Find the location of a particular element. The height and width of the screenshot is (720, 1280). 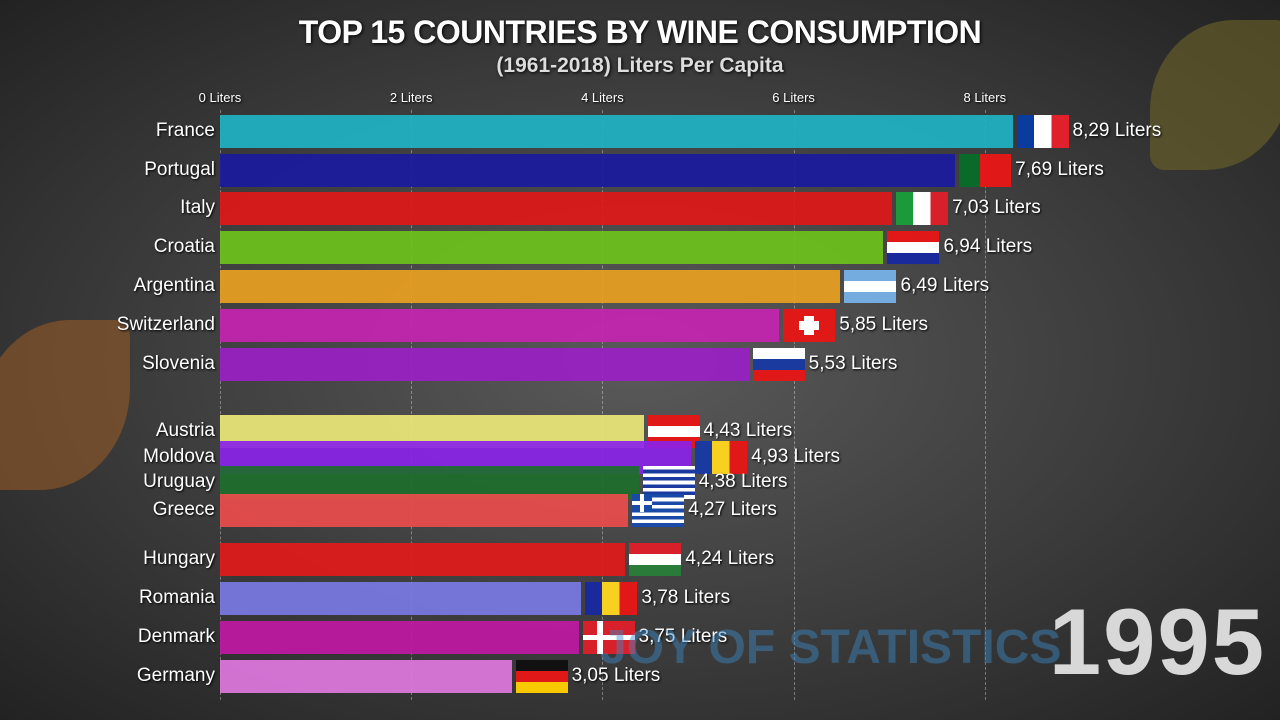

country-label-uruguay: Uruguay is located at coordinates (179, 481).